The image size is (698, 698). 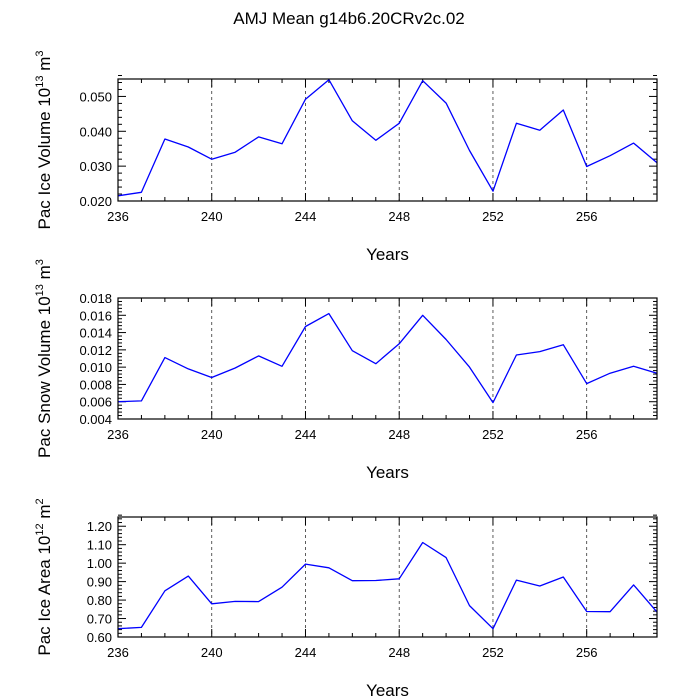 I want to click on y-tick-label: 0.010, so click(x=95, y=367).